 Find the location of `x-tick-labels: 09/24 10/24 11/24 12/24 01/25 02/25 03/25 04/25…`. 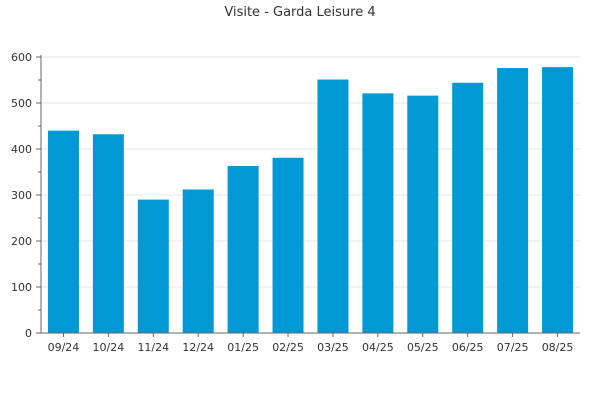

x-tick-labels: 09/24 10/24 11/24 12/24 01/25 02/25 03/25 04/25… is located at coordinates (311, 347).